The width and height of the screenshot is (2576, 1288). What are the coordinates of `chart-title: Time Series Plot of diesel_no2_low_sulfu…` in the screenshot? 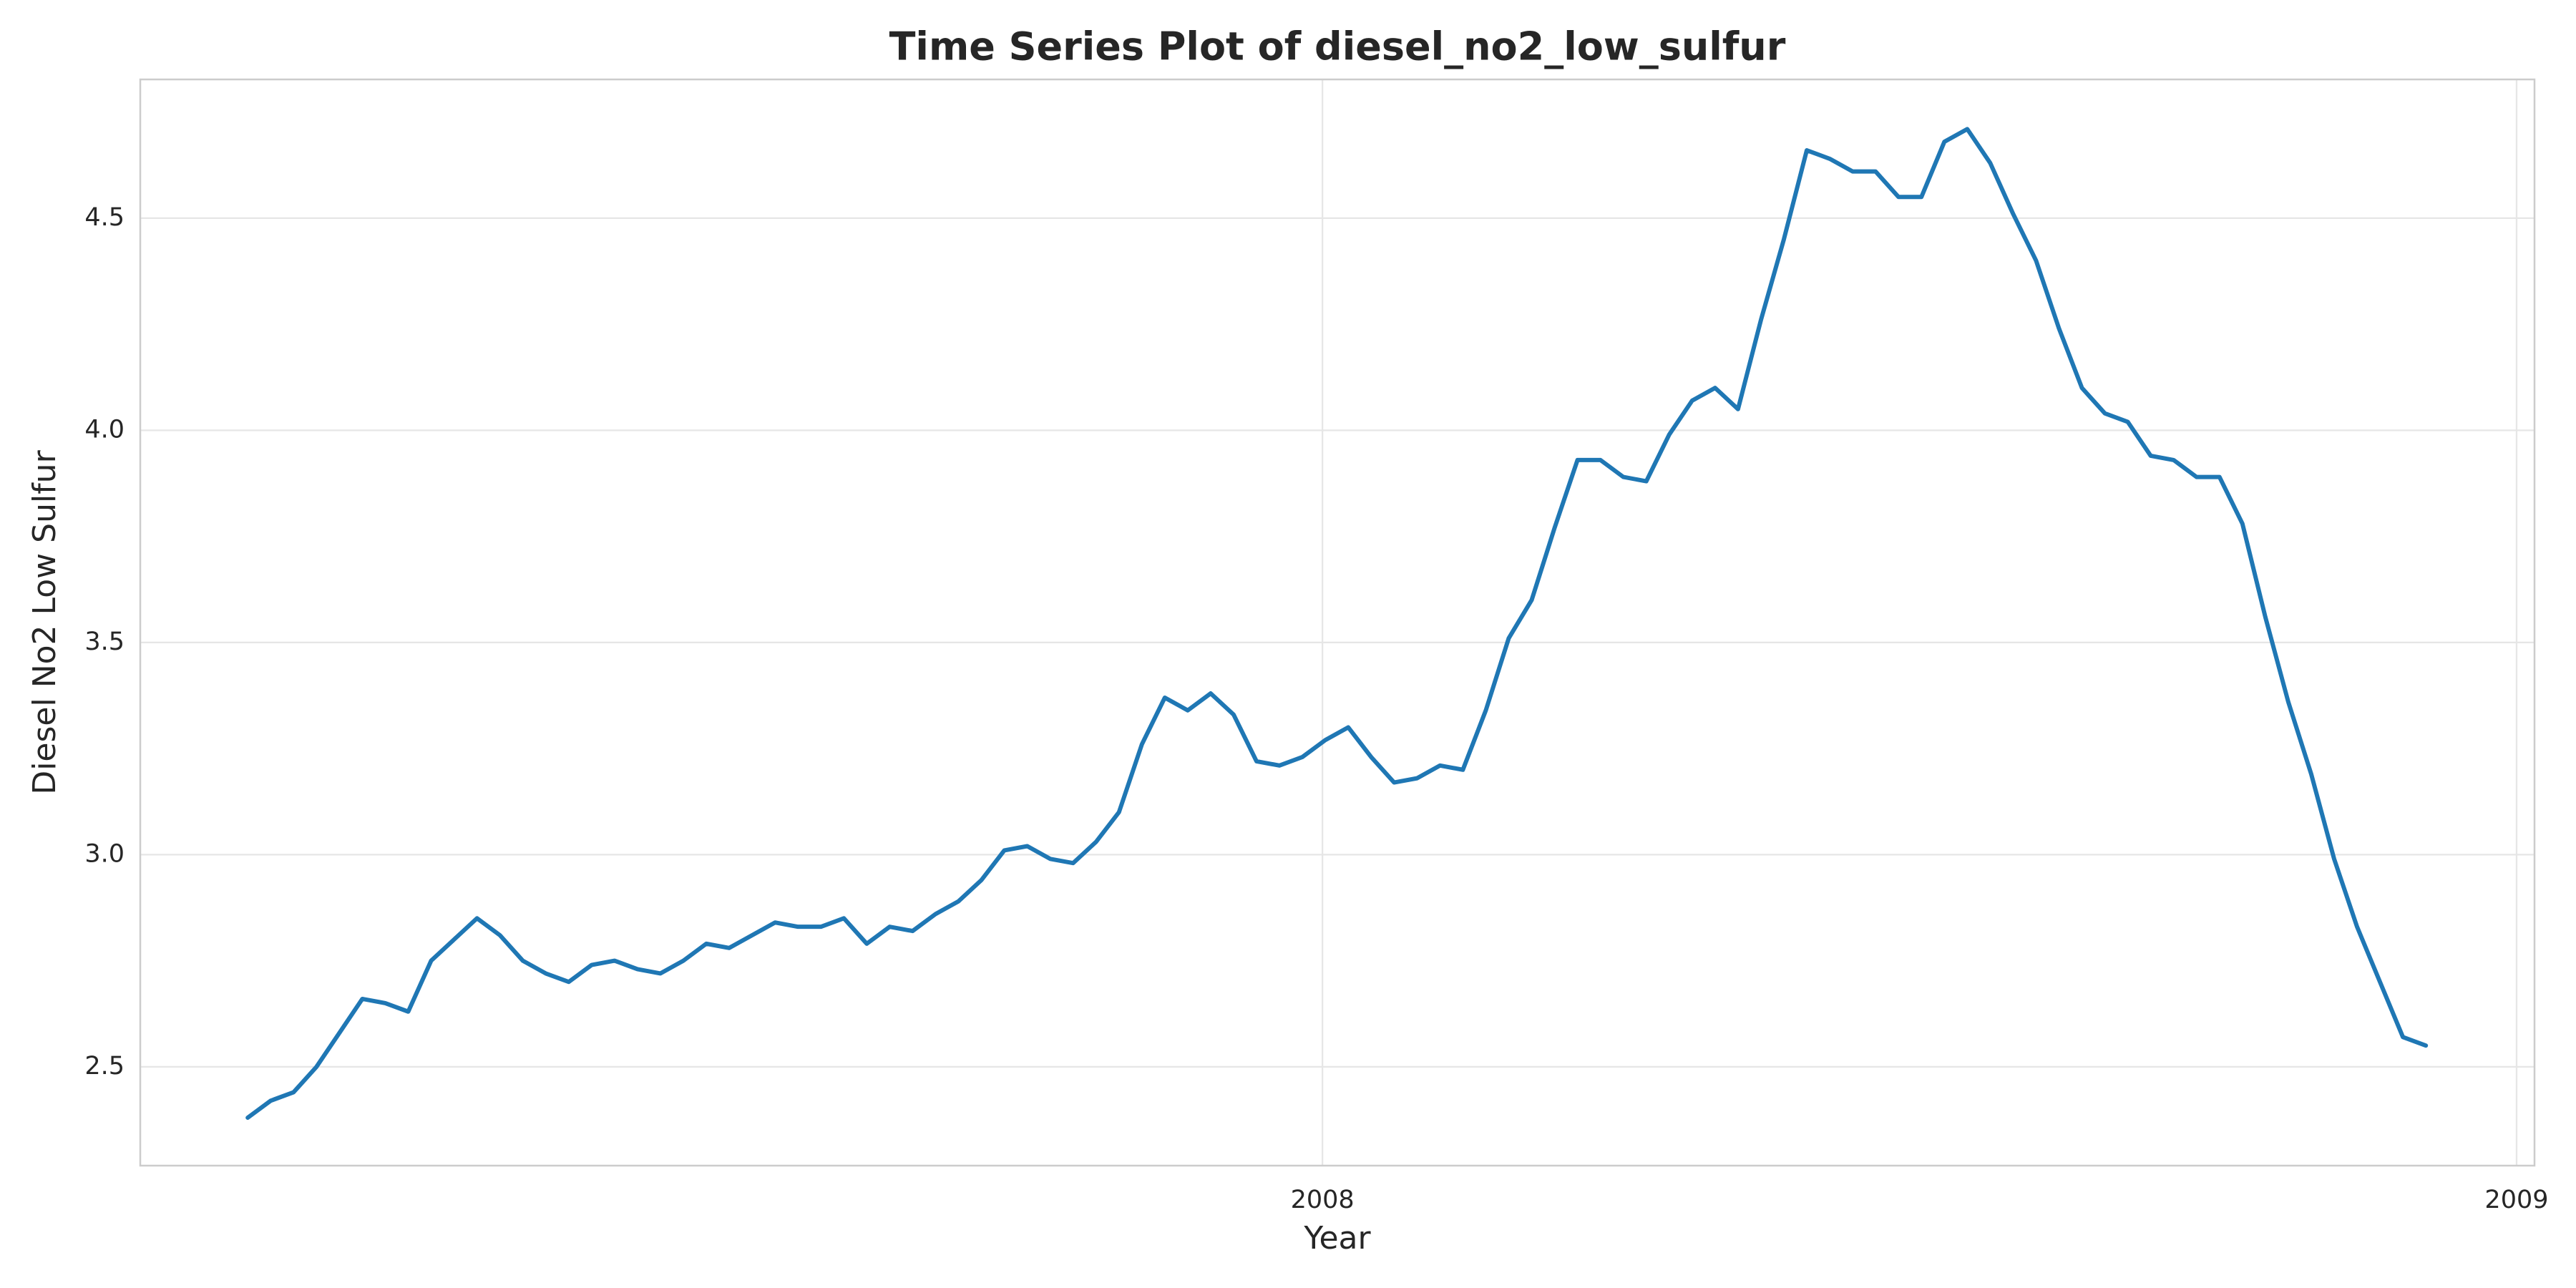 It's located at (1337, 46).